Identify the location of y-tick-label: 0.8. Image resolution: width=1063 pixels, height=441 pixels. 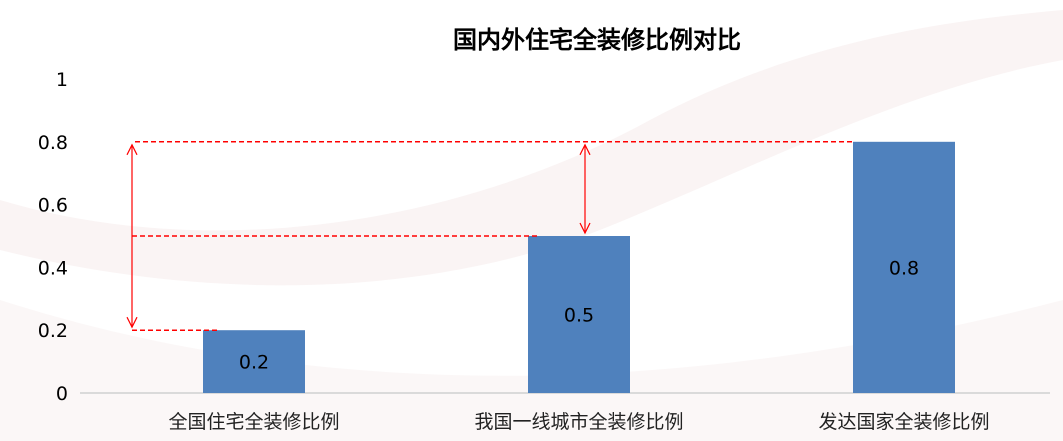
(53, 143).